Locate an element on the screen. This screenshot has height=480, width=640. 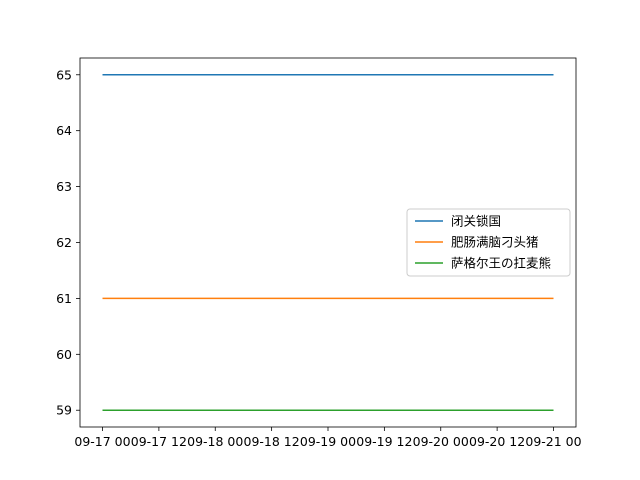
legend-label: 肥肠满脑刁头猪 is located at coordinates (495, 242).